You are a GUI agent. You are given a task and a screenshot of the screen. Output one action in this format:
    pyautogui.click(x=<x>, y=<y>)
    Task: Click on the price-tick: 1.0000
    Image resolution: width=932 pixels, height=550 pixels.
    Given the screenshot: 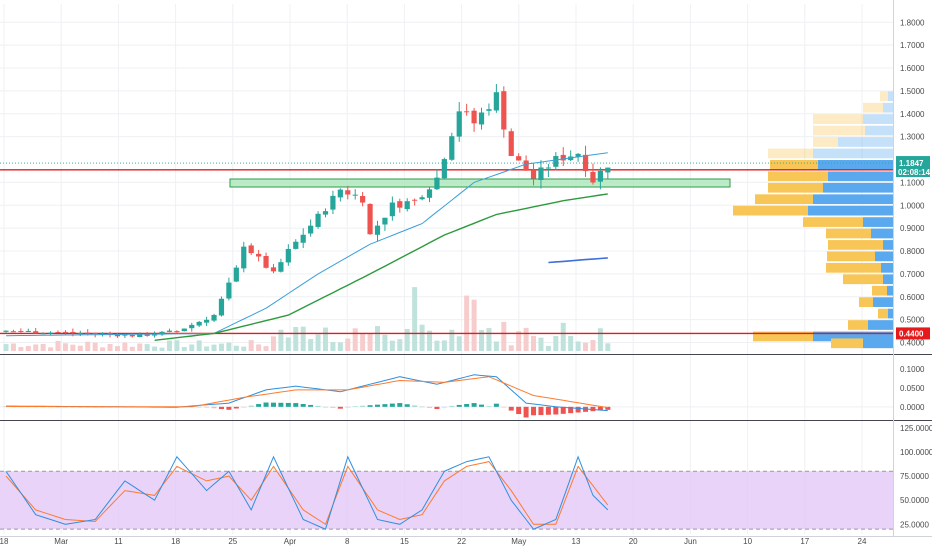 What is the action you would take?
    pyautogui.click(x=912, y=205)
    